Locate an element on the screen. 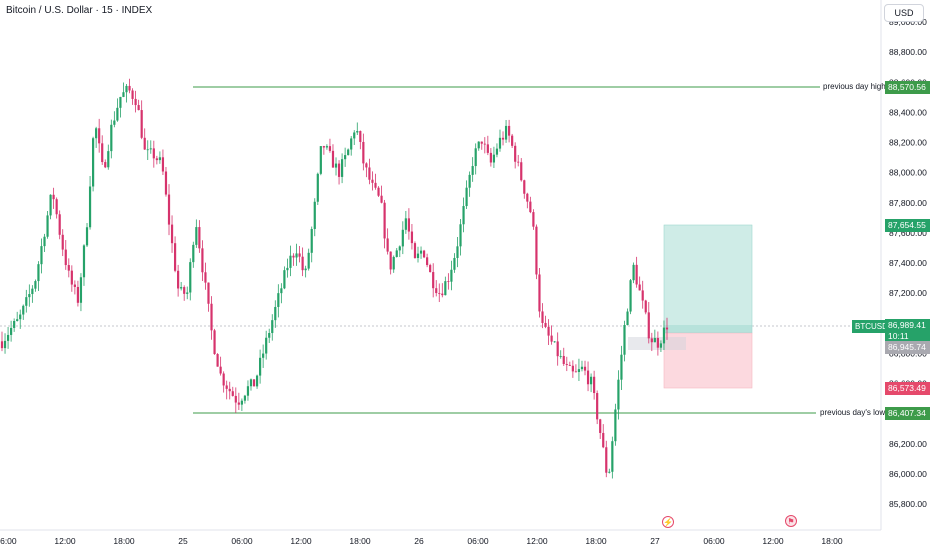  previous-day-high-badge: 88,570.56 is located at coordinates (907, 87).